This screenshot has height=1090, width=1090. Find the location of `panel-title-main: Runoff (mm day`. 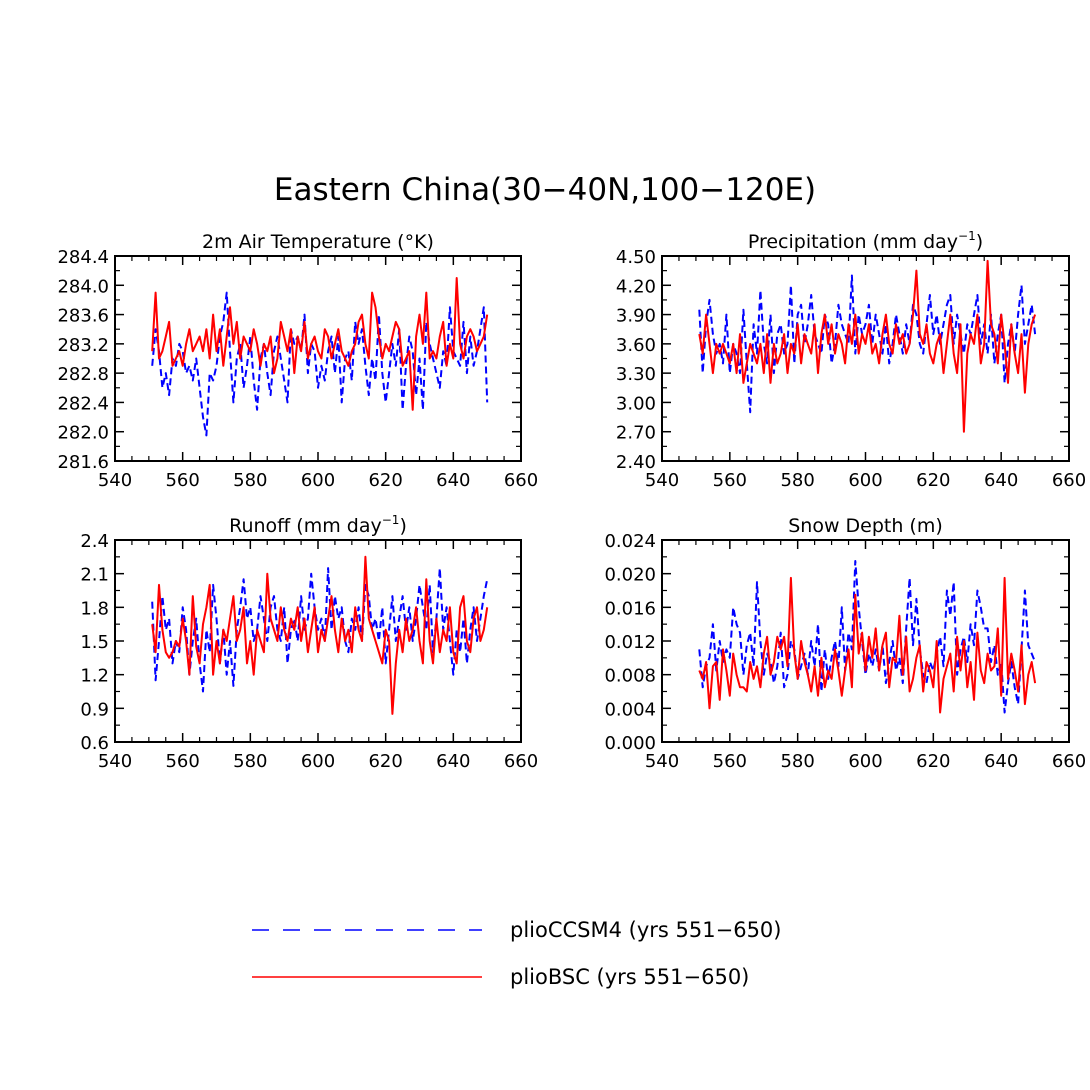

panel-title-main: Runoff (mm day is located at coordinates (305, 526).